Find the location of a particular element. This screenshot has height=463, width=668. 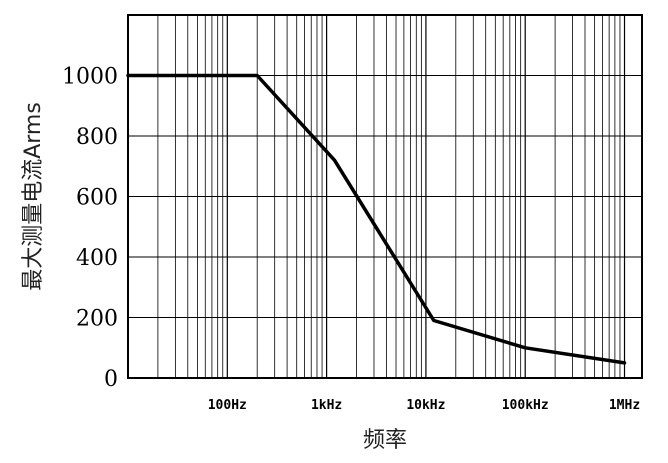

x-tick-label: 1kHz is located at coordinates (326, 405).